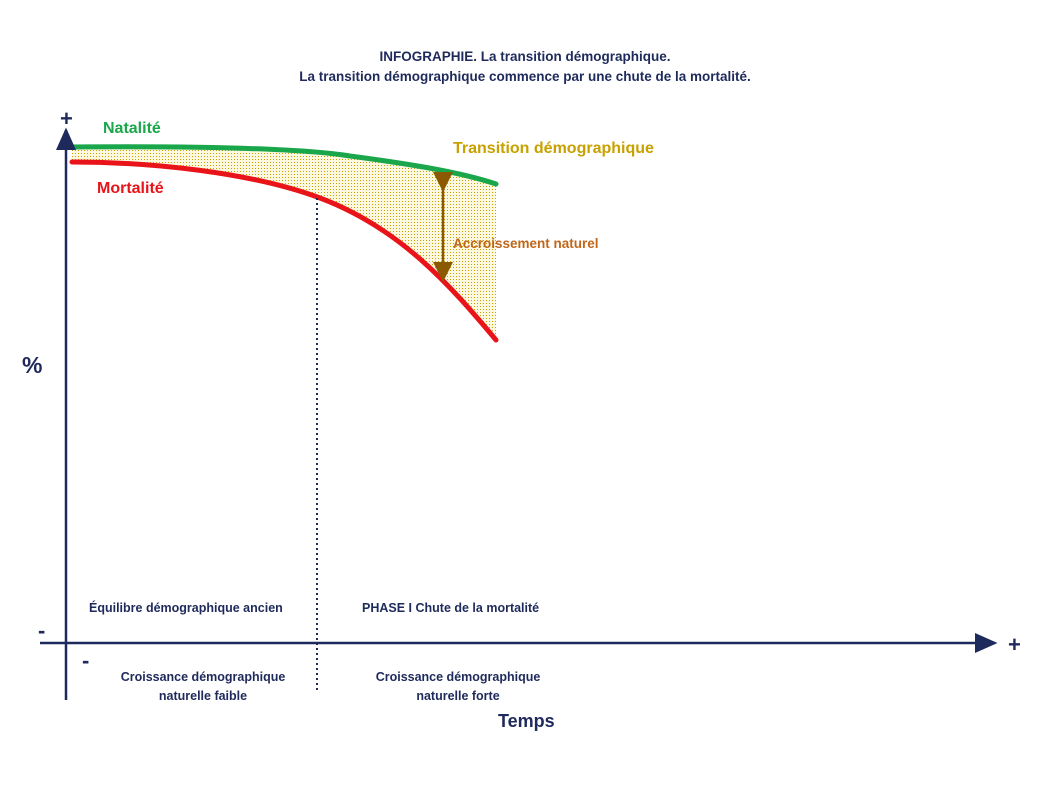 The image size is (1050, 786). What do you see at coordinates (284, 251) in the screenshot?
I see `mortalite-curve` at bounding box center [284, 251].